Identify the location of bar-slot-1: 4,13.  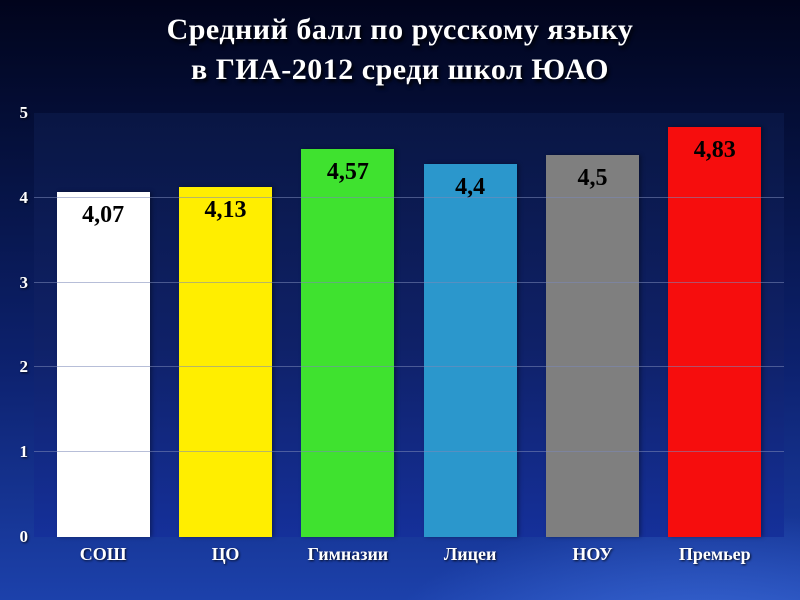
(225, 325).